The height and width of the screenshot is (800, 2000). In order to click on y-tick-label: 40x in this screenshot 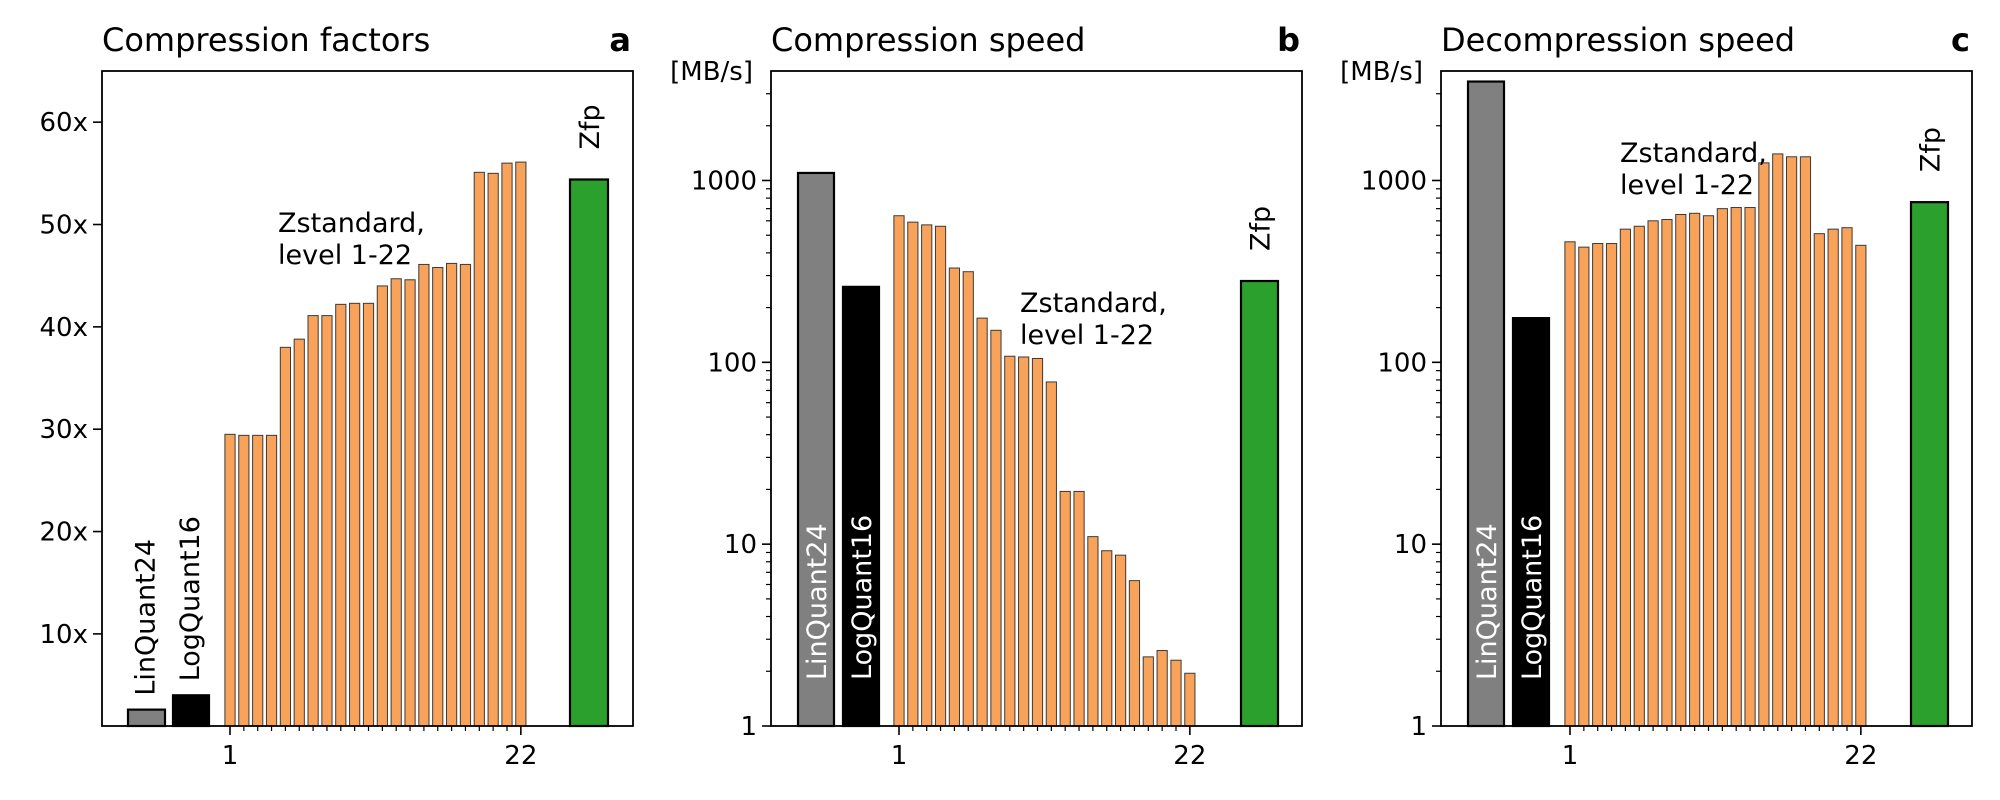, I will do `click(64, 328)`.